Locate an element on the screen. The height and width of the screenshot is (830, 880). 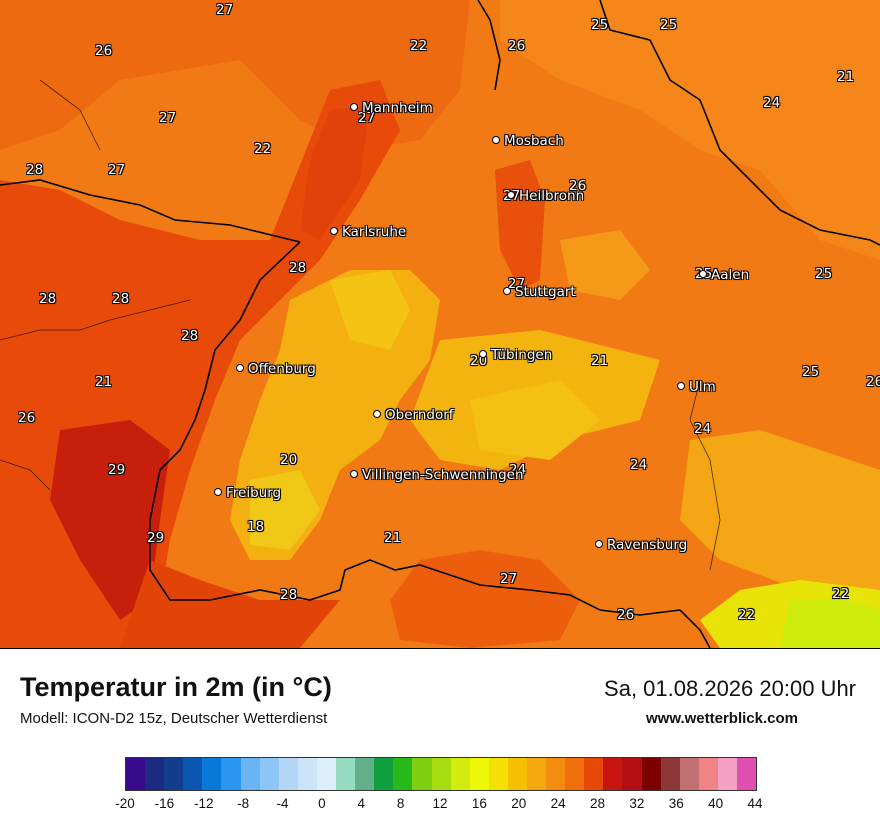
city-label: Villingen-Schwenningen is located at coordinates (437, 475).